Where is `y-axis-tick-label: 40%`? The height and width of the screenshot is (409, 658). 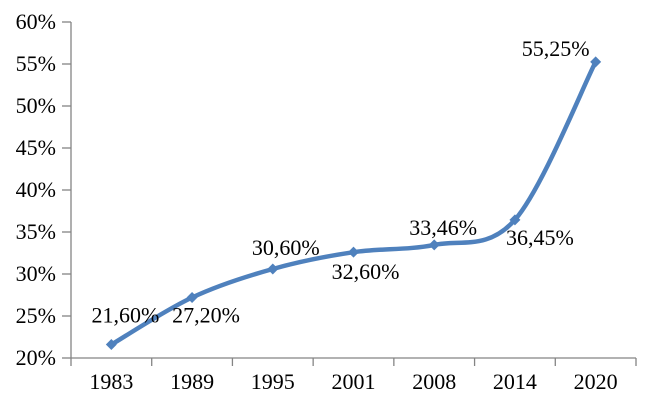 y-axis-tick-label: 40% is located at coordinates (36, 189).